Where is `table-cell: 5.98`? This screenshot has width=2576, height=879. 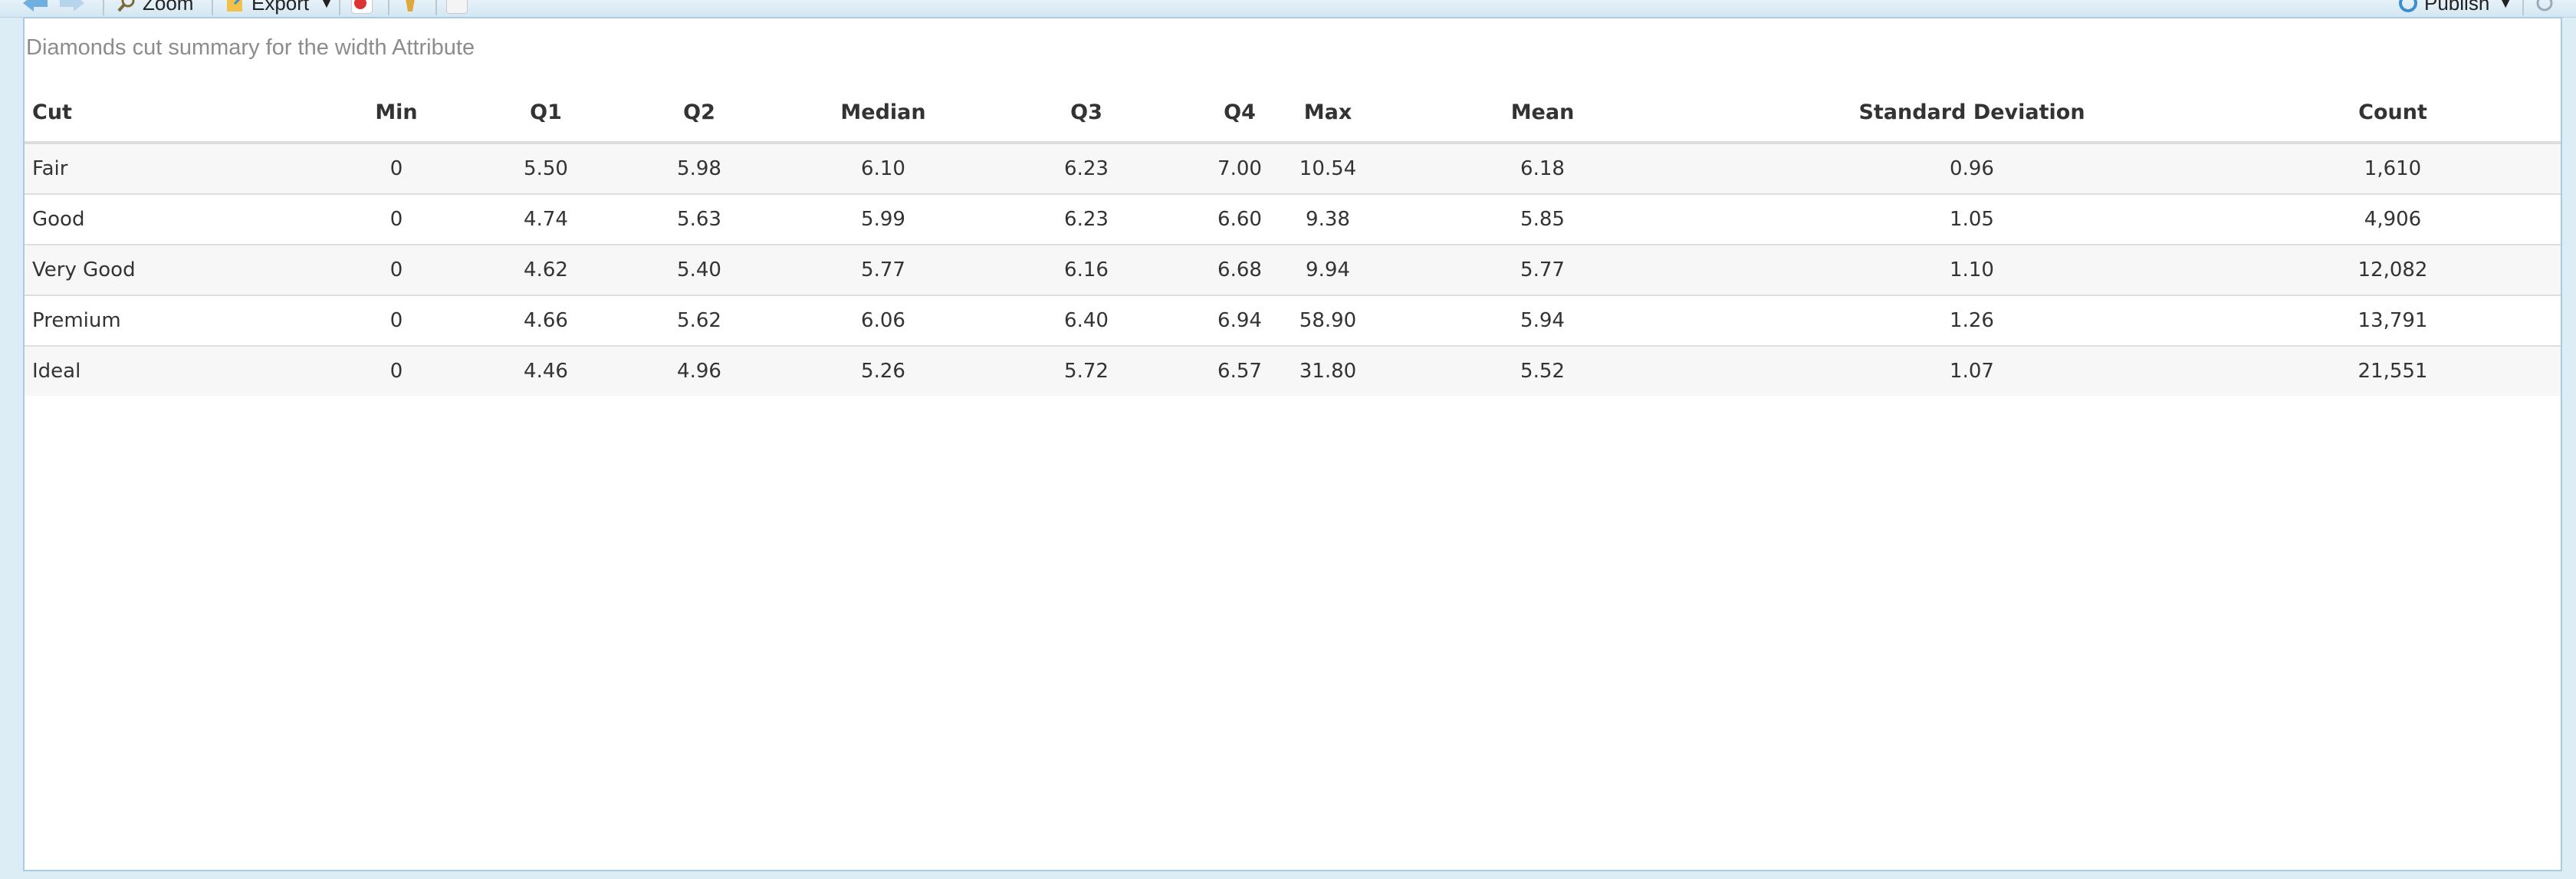 table-cell: 5.98 is located at coordinates (700, 169).